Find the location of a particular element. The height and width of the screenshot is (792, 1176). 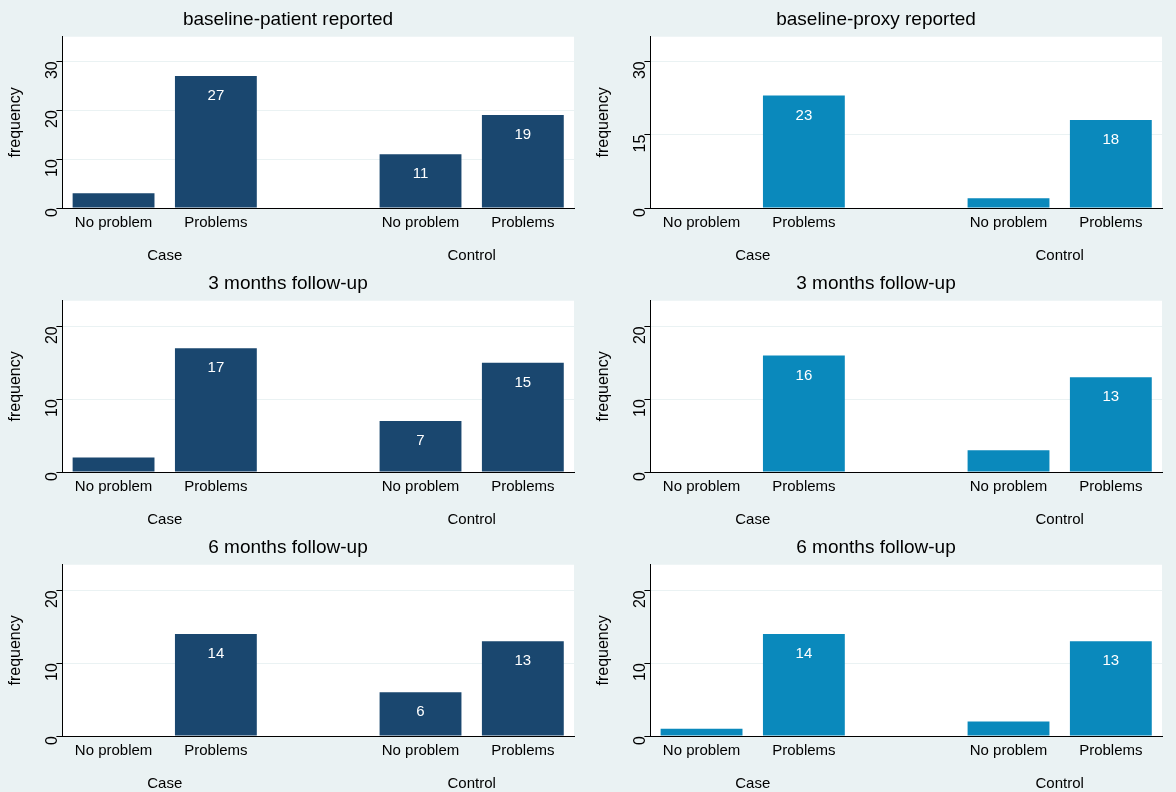

data-label: 15 is located at coordinates (523, 381).